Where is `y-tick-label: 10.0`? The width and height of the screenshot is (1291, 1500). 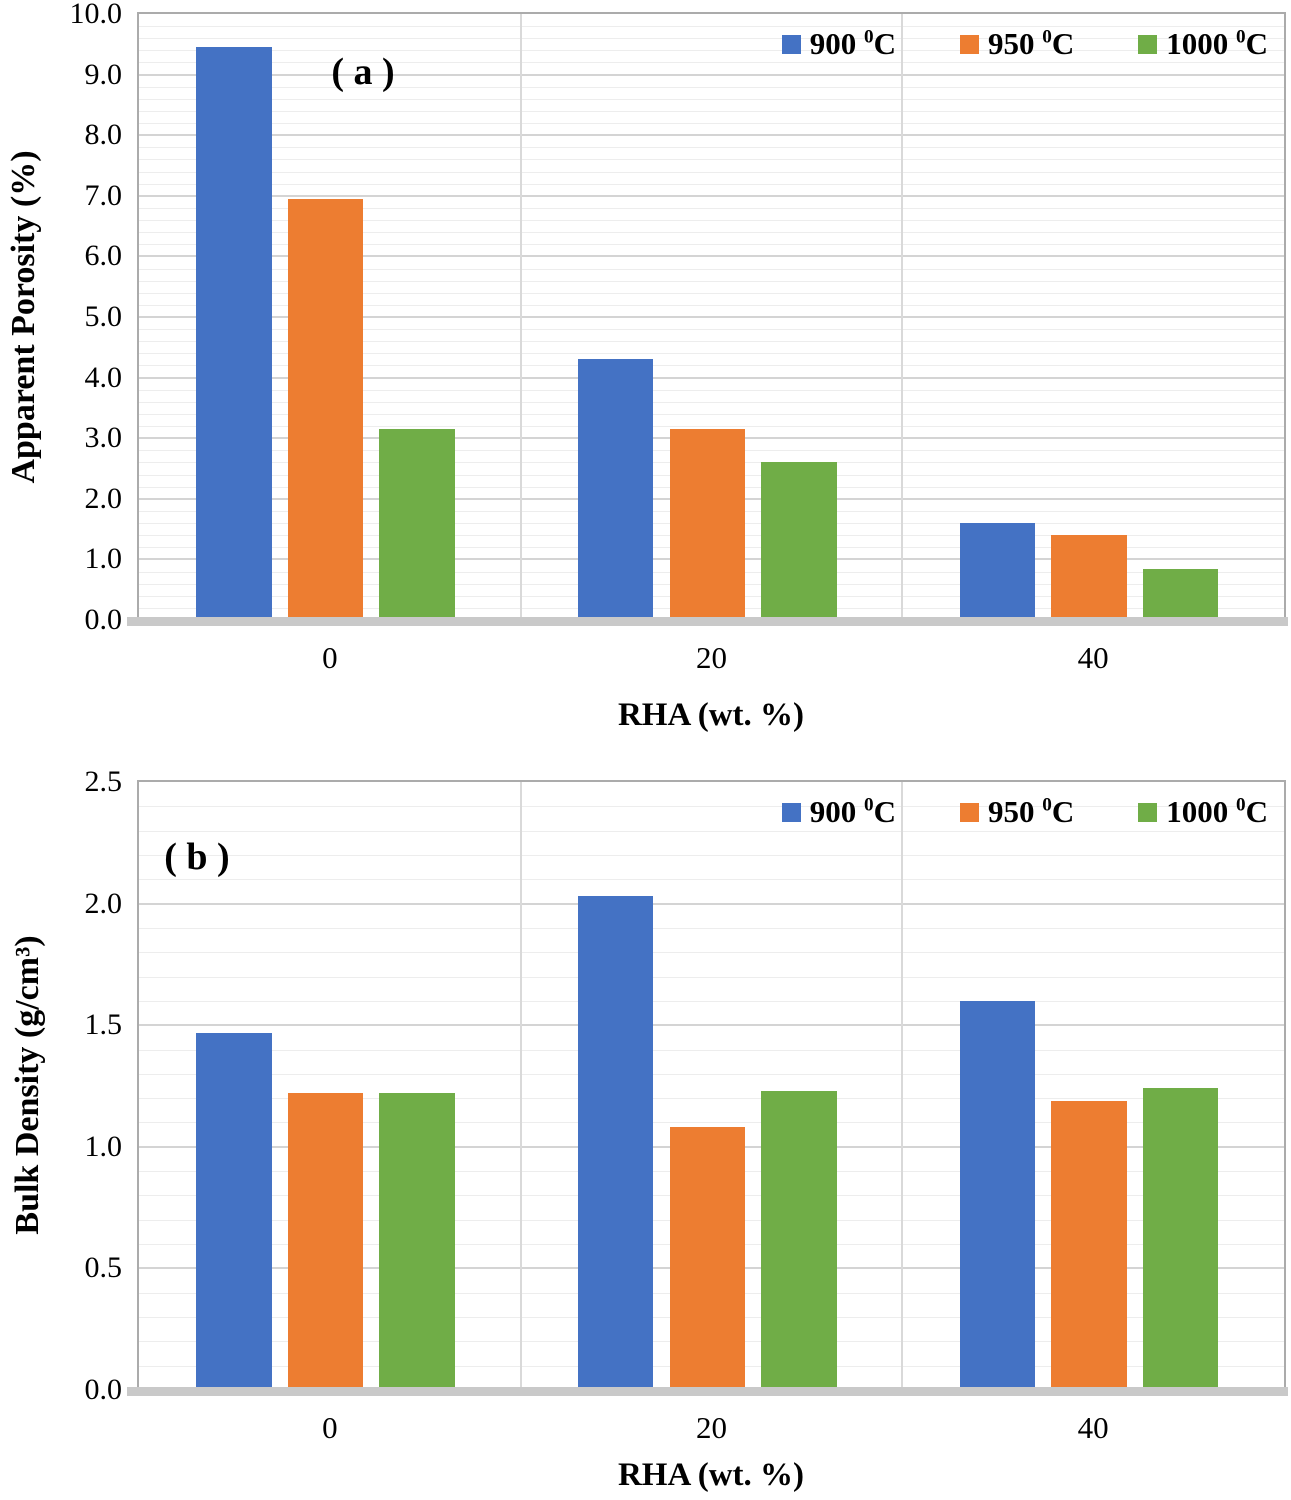
y-tick-label: 10.0 is located at coordinates (96, 15).